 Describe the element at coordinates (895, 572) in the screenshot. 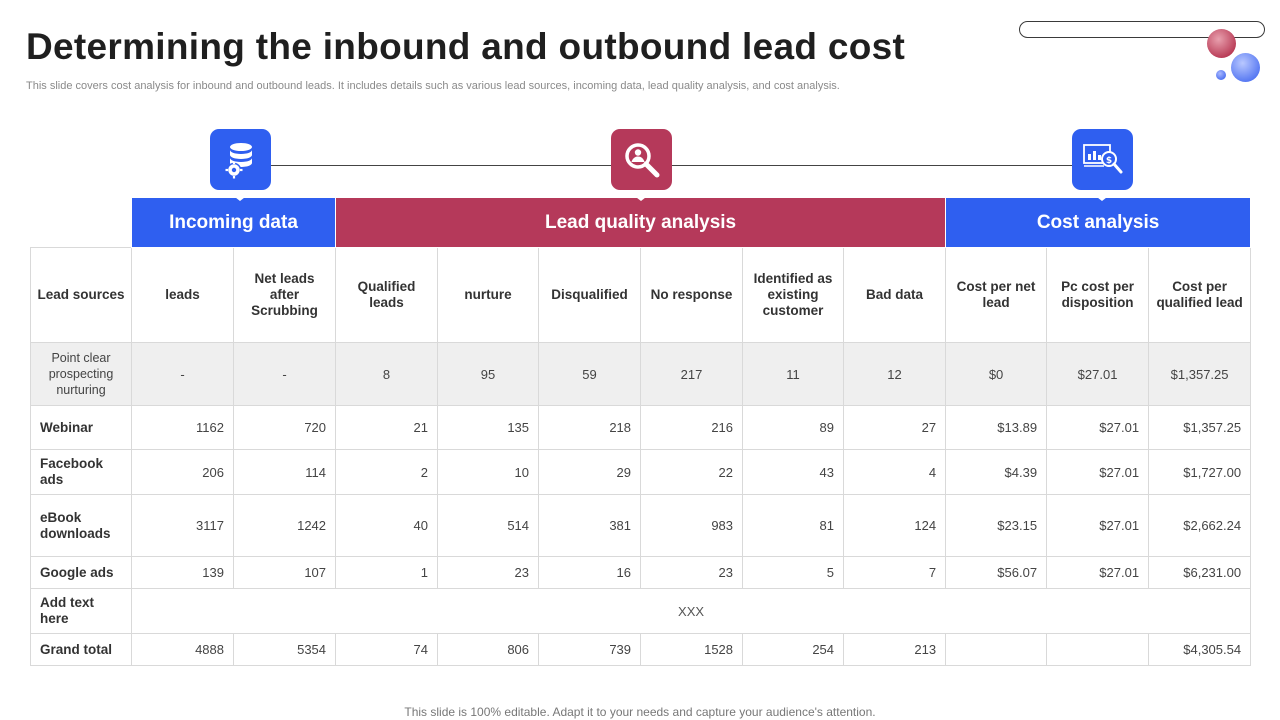

I see `table-cell: 7` at that location.